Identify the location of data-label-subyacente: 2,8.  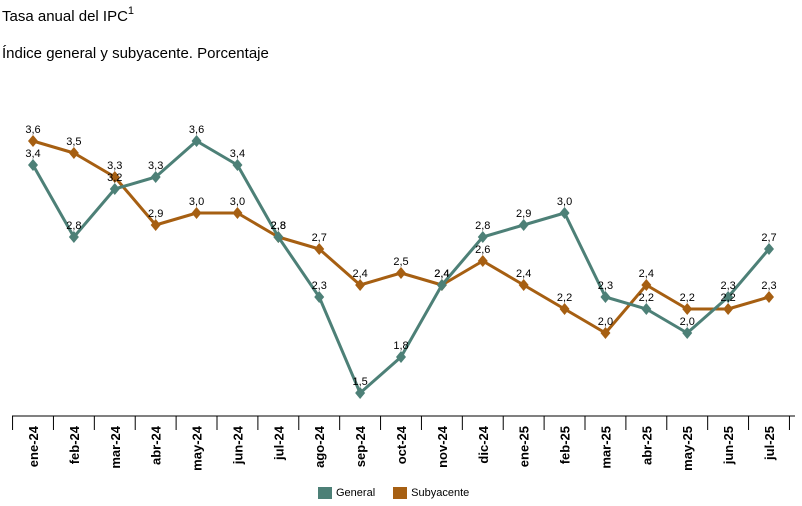
(278, 226).